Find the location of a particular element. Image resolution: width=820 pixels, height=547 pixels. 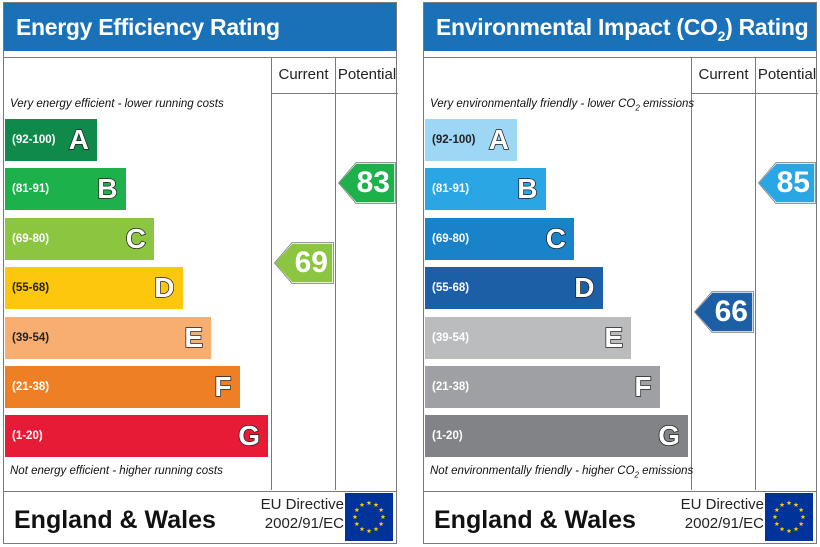

caption-main: Very environmentally friendly - lower CO is located at coordinates (533, 104).